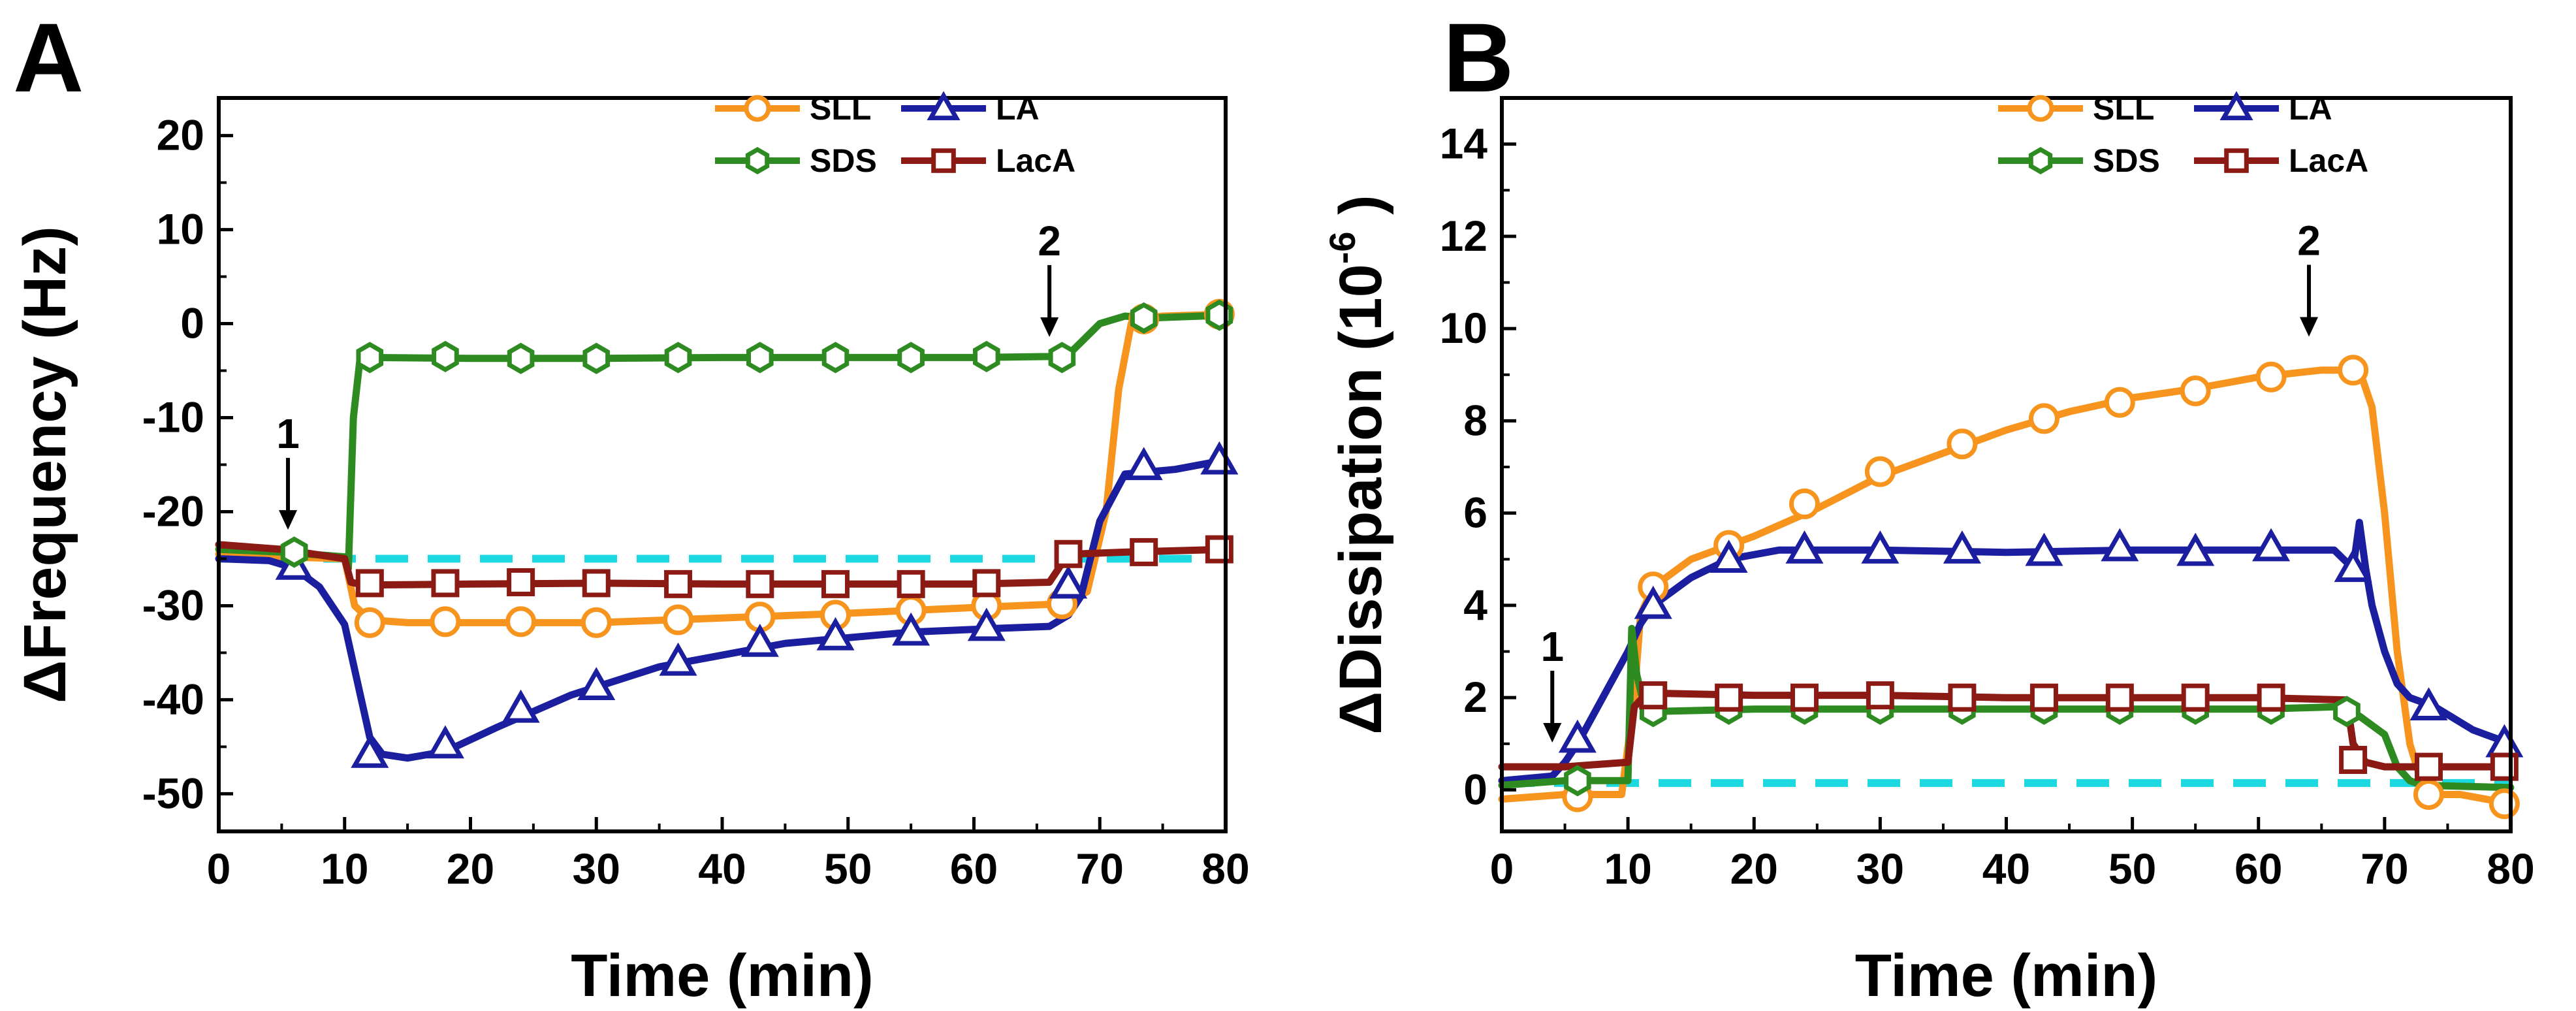  What do you see at coordinates (1464, 144) in the screenshot?
I see `y-tick-label: 14` at bounding box center [1464, 144].